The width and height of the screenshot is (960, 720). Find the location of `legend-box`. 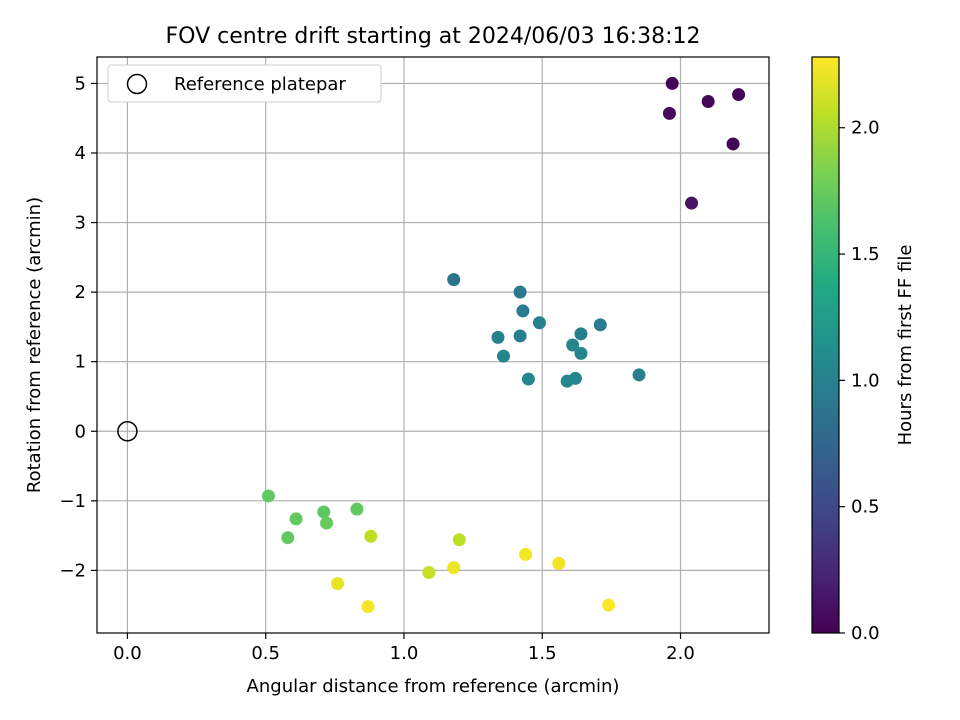

legend-box is located at coordinates (244, 83).